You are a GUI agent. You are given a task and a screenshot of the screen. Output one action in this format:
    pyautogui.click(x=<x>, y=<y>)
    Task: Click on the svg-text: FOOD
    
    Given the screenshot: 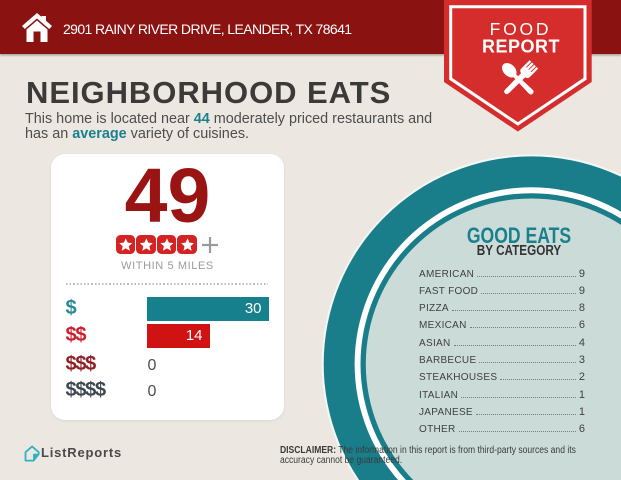 What is the action you would take?
    pyautogui.click(x=521, y=29)
    